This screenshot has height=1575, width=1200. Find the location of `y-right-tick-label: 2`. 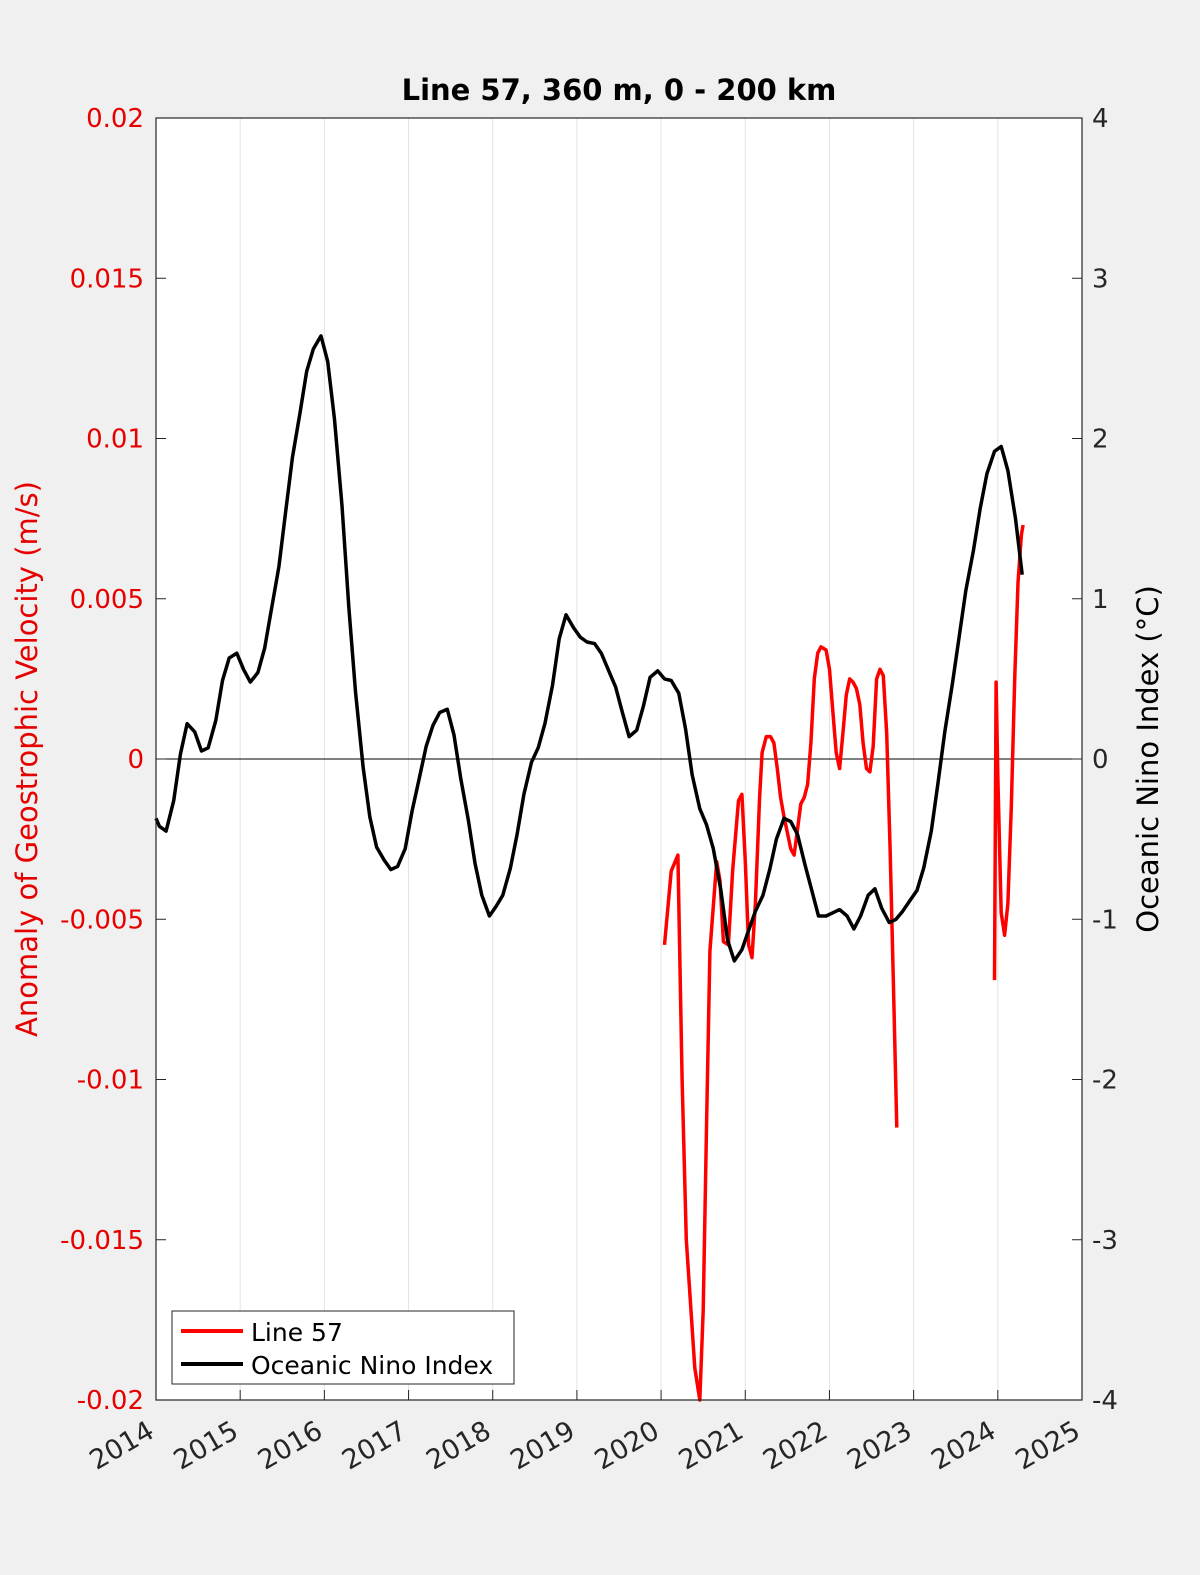

y-right-tick-label: 2 is located at coordinates (1100, 440).